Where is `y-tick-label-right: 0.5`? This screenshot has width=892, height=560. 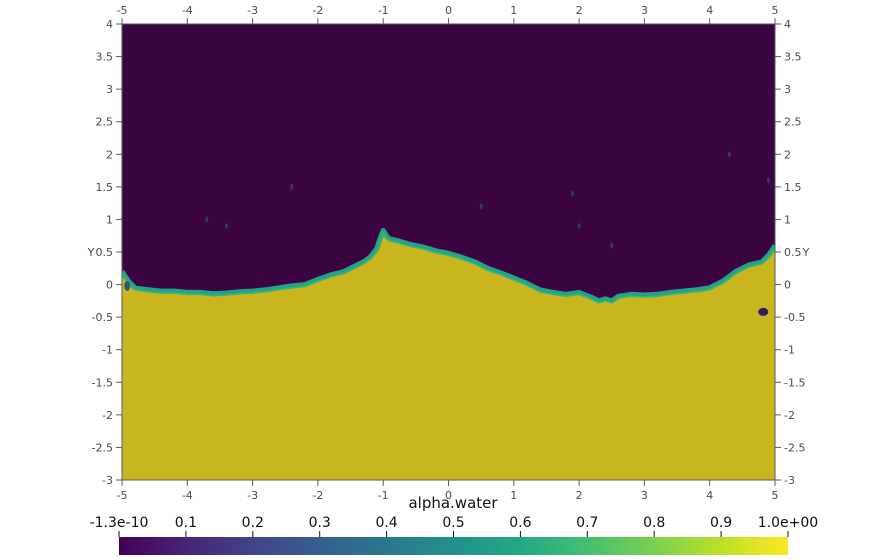
y-tick-label-right: 0.5 is located at coordinates (793, 252).